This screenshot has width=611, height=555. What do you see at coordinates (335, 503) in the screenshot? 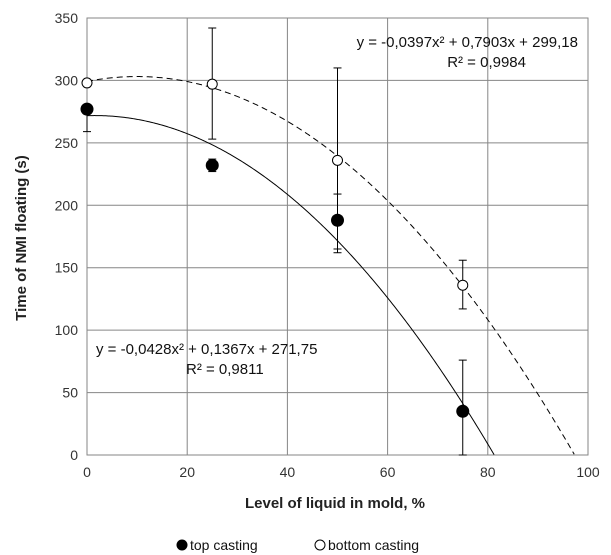
I see `x-axis-title: Level of liquid in mold, %` at bounding box center [335, 503].